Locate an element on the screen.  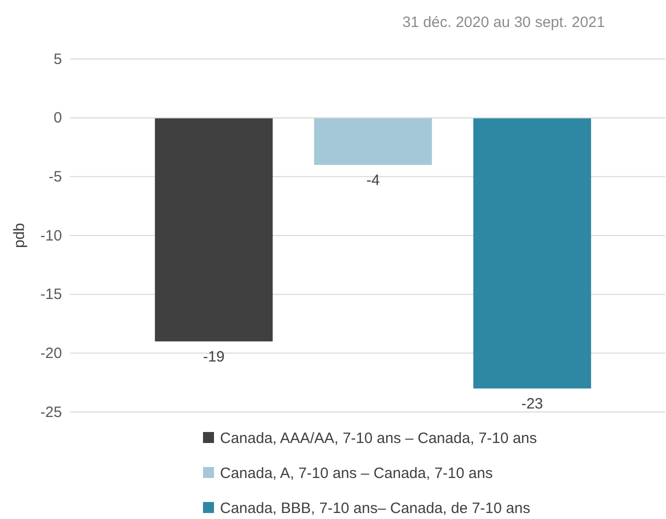
y-axis-title: pdb is located at coordinates (19, 235).